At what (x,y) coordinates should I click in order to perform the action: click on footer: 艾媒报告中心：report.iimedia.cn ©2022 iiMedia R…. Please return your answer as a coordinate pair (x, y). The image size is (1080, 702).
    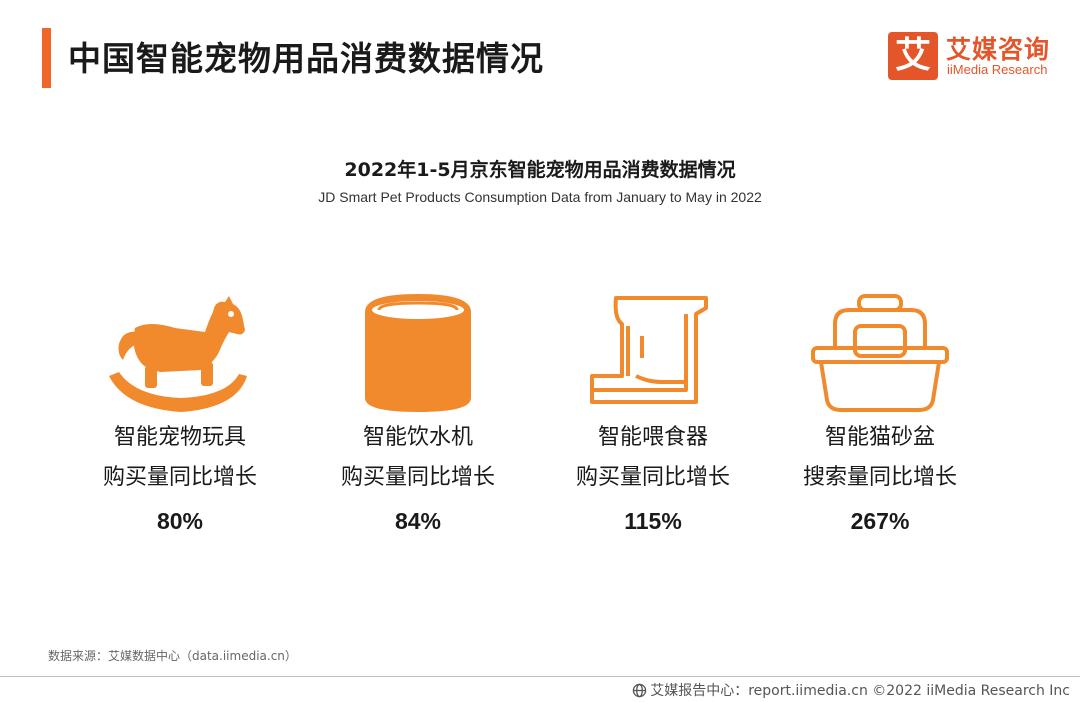
    Looking at the image, I should click on (851, 690).